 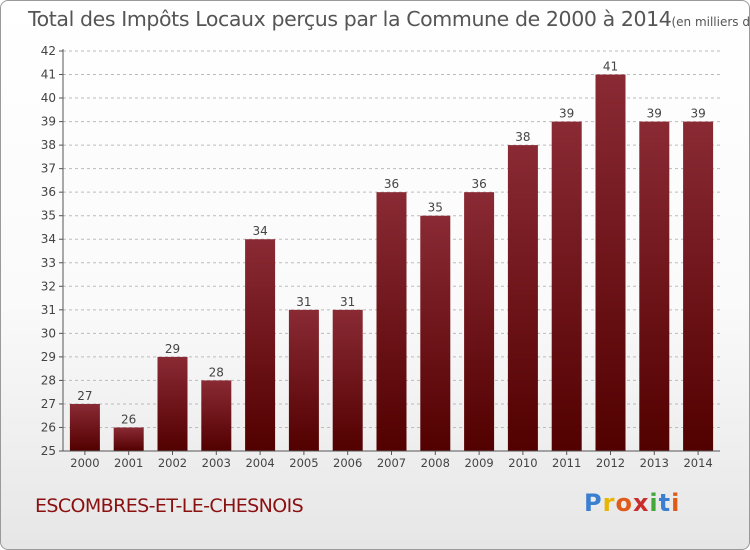 What do you see at coordinates (48, 451) in the screenshot?
I see `y-tick-label: 25` at bounding box center [48, 451].